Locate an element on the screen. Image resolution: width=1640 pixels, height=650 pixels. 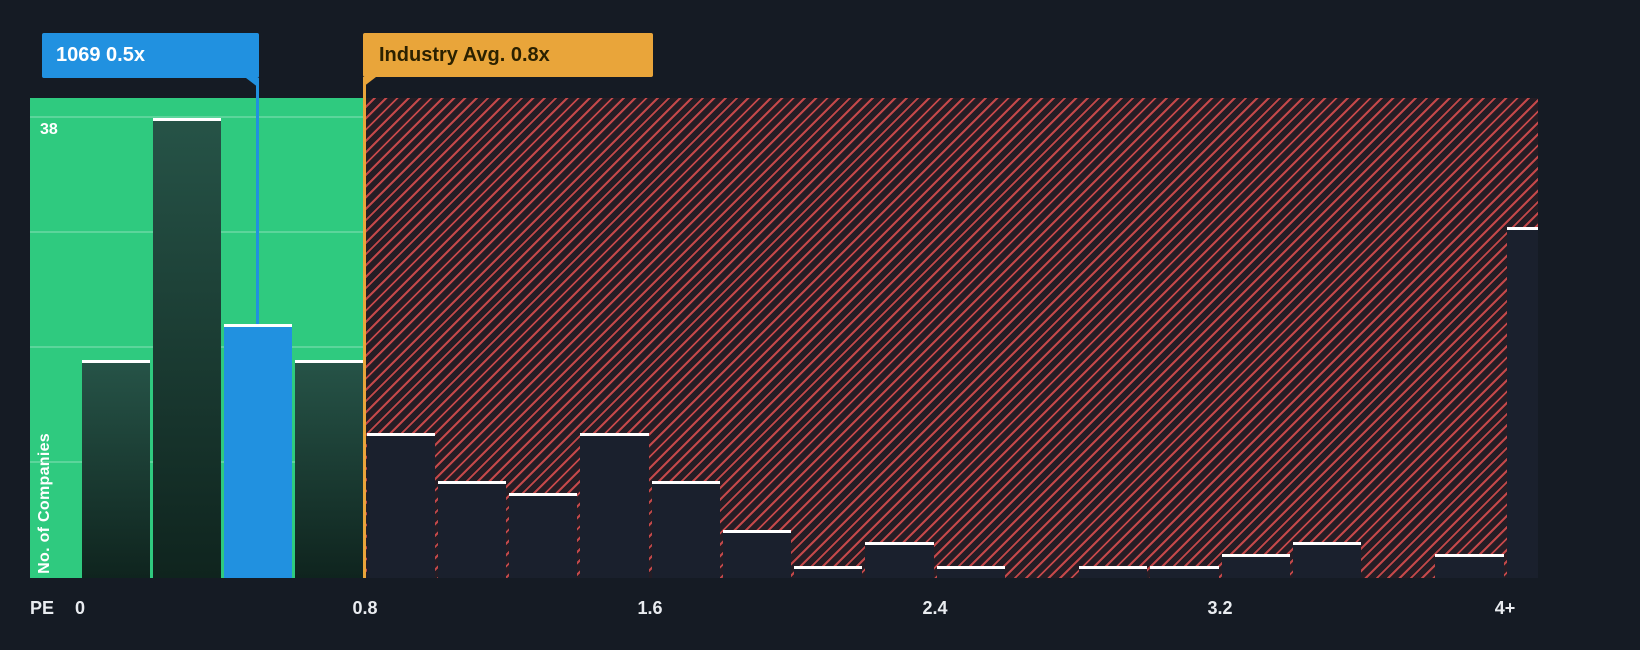
highlight-pointer-line is located at coordinates (257, 201).